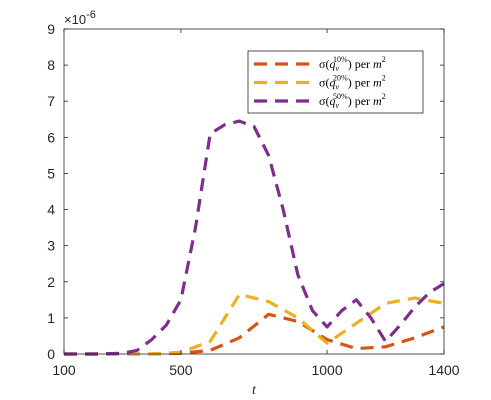  Describe the element at coordinates (340, 59) in the screenshot. I see `legend-sup: 10%` at that location.